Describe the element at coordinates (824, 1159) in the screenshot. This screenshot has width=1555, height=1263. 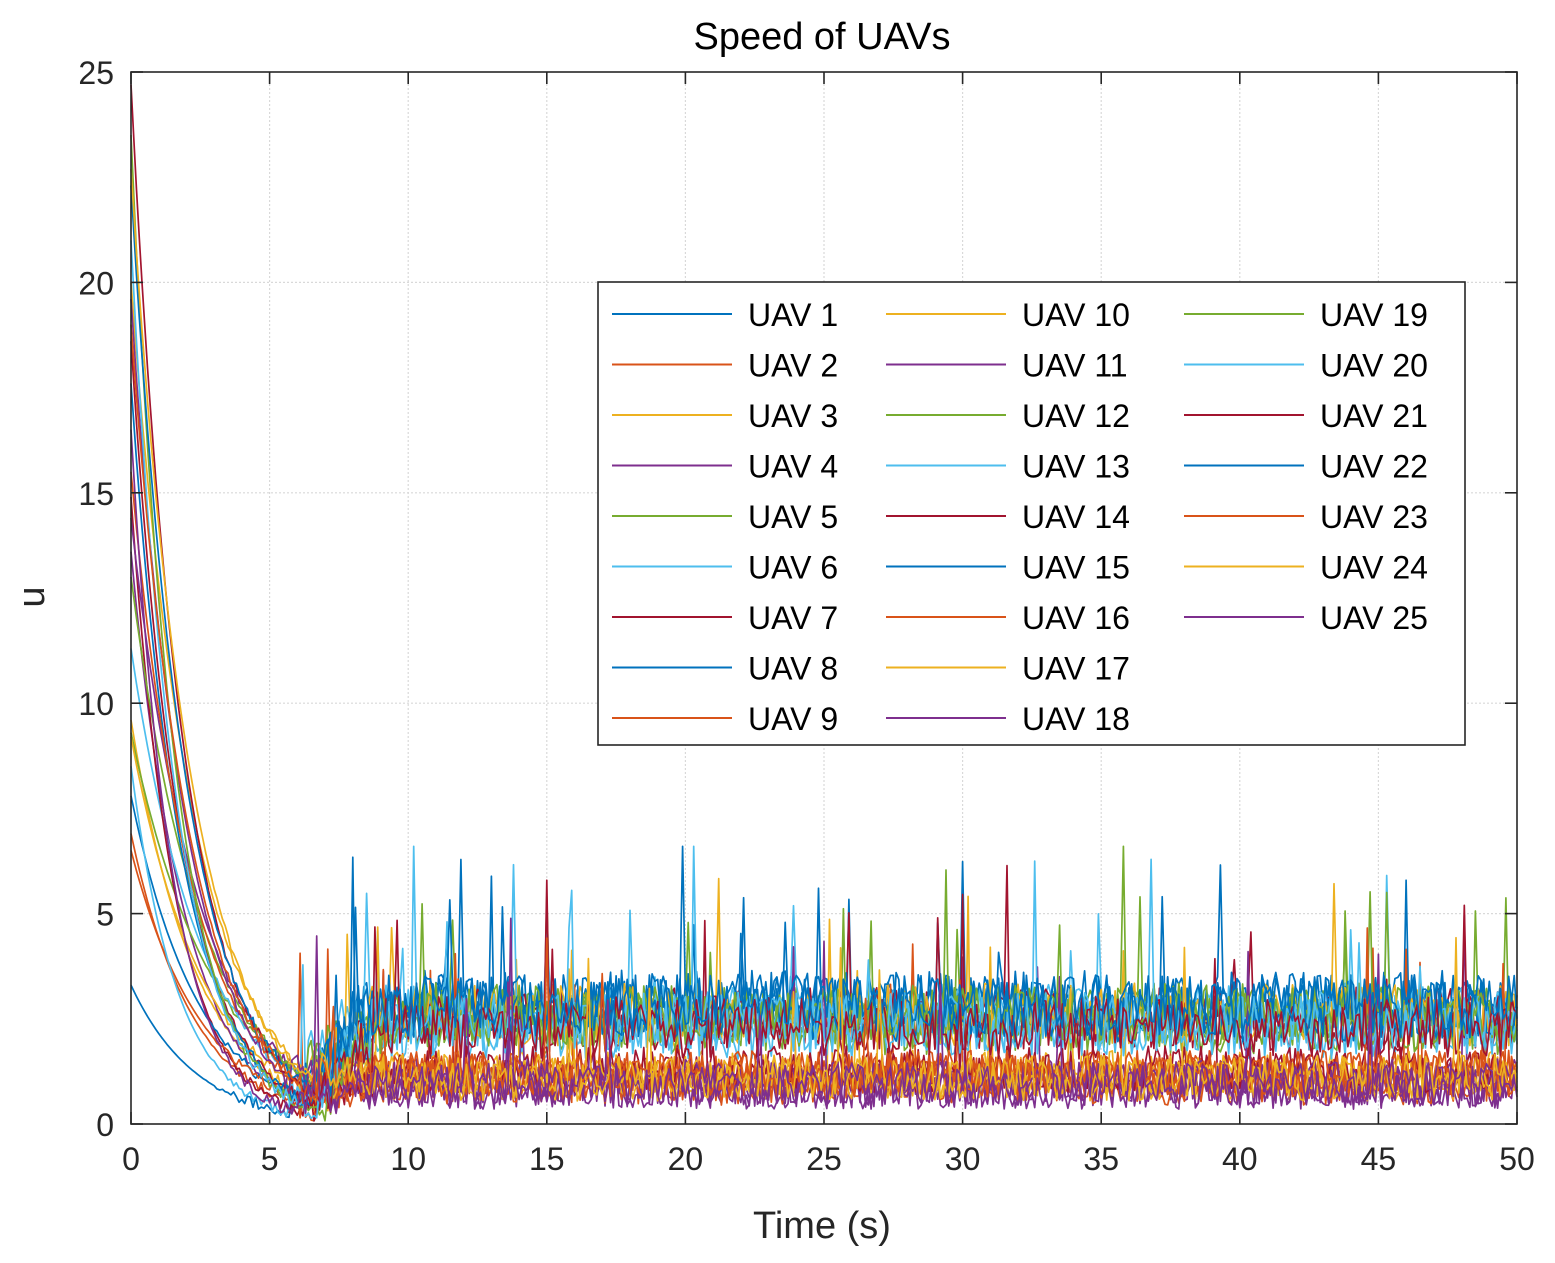
I see `x-tick-label: 25` at that location.